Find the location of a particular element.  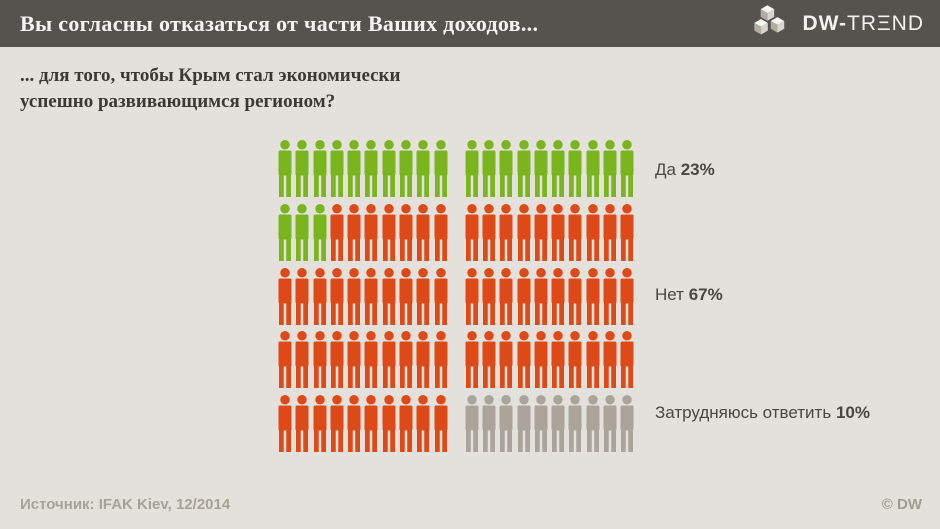

dw-cubes-icon is located at coordinates (769, 19).